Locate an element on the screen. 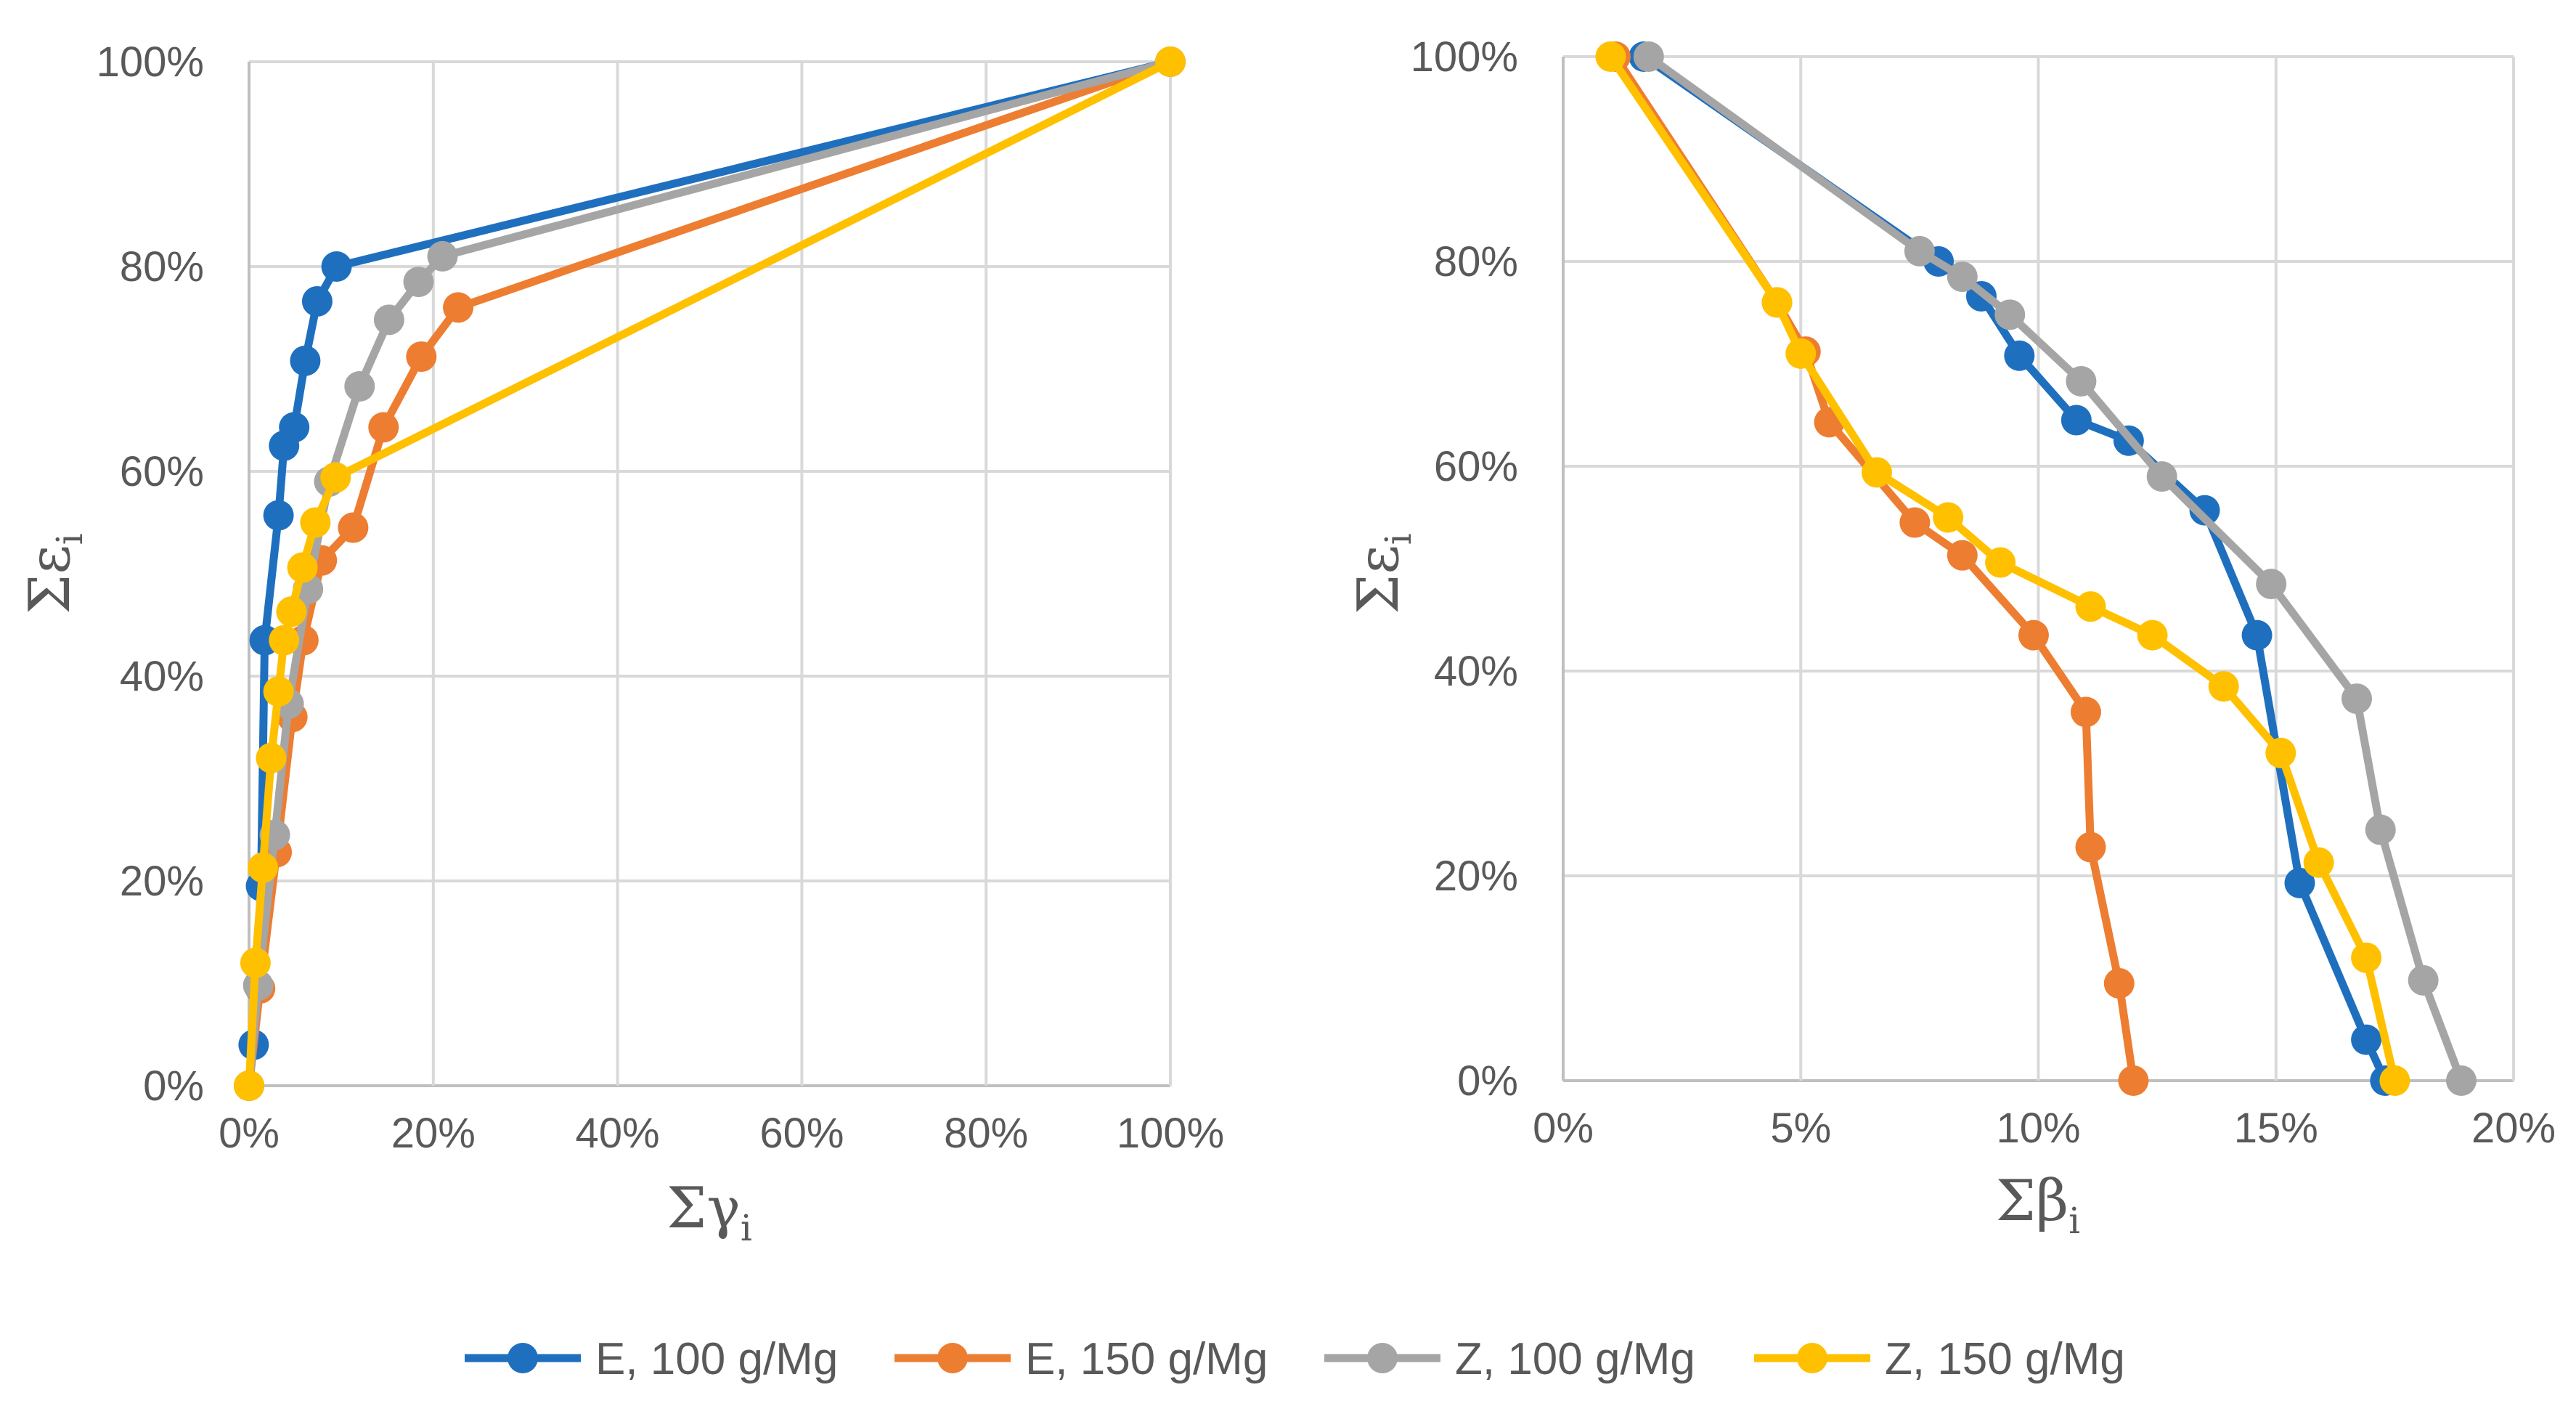 The image size is (2576, 1414). x-tick-label: 40% is located at coordinates (618, 1133).